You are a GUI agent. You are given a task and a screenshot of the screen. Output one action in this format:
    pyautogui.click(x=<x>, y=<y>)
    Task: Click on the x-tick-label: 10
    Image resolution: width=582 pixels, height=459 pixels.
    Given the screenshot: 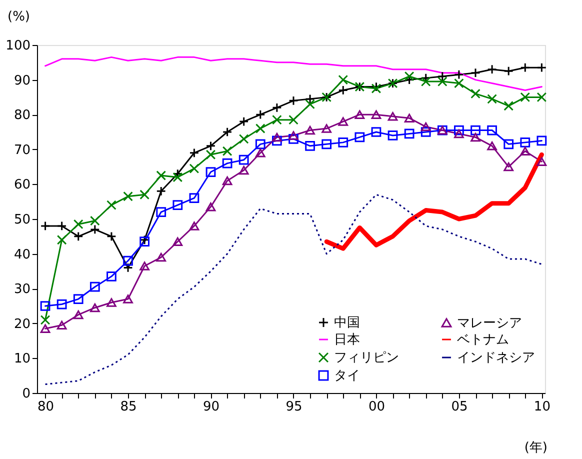 What is the action you would take?
    pyautogui.click(x=542, y=407)
    